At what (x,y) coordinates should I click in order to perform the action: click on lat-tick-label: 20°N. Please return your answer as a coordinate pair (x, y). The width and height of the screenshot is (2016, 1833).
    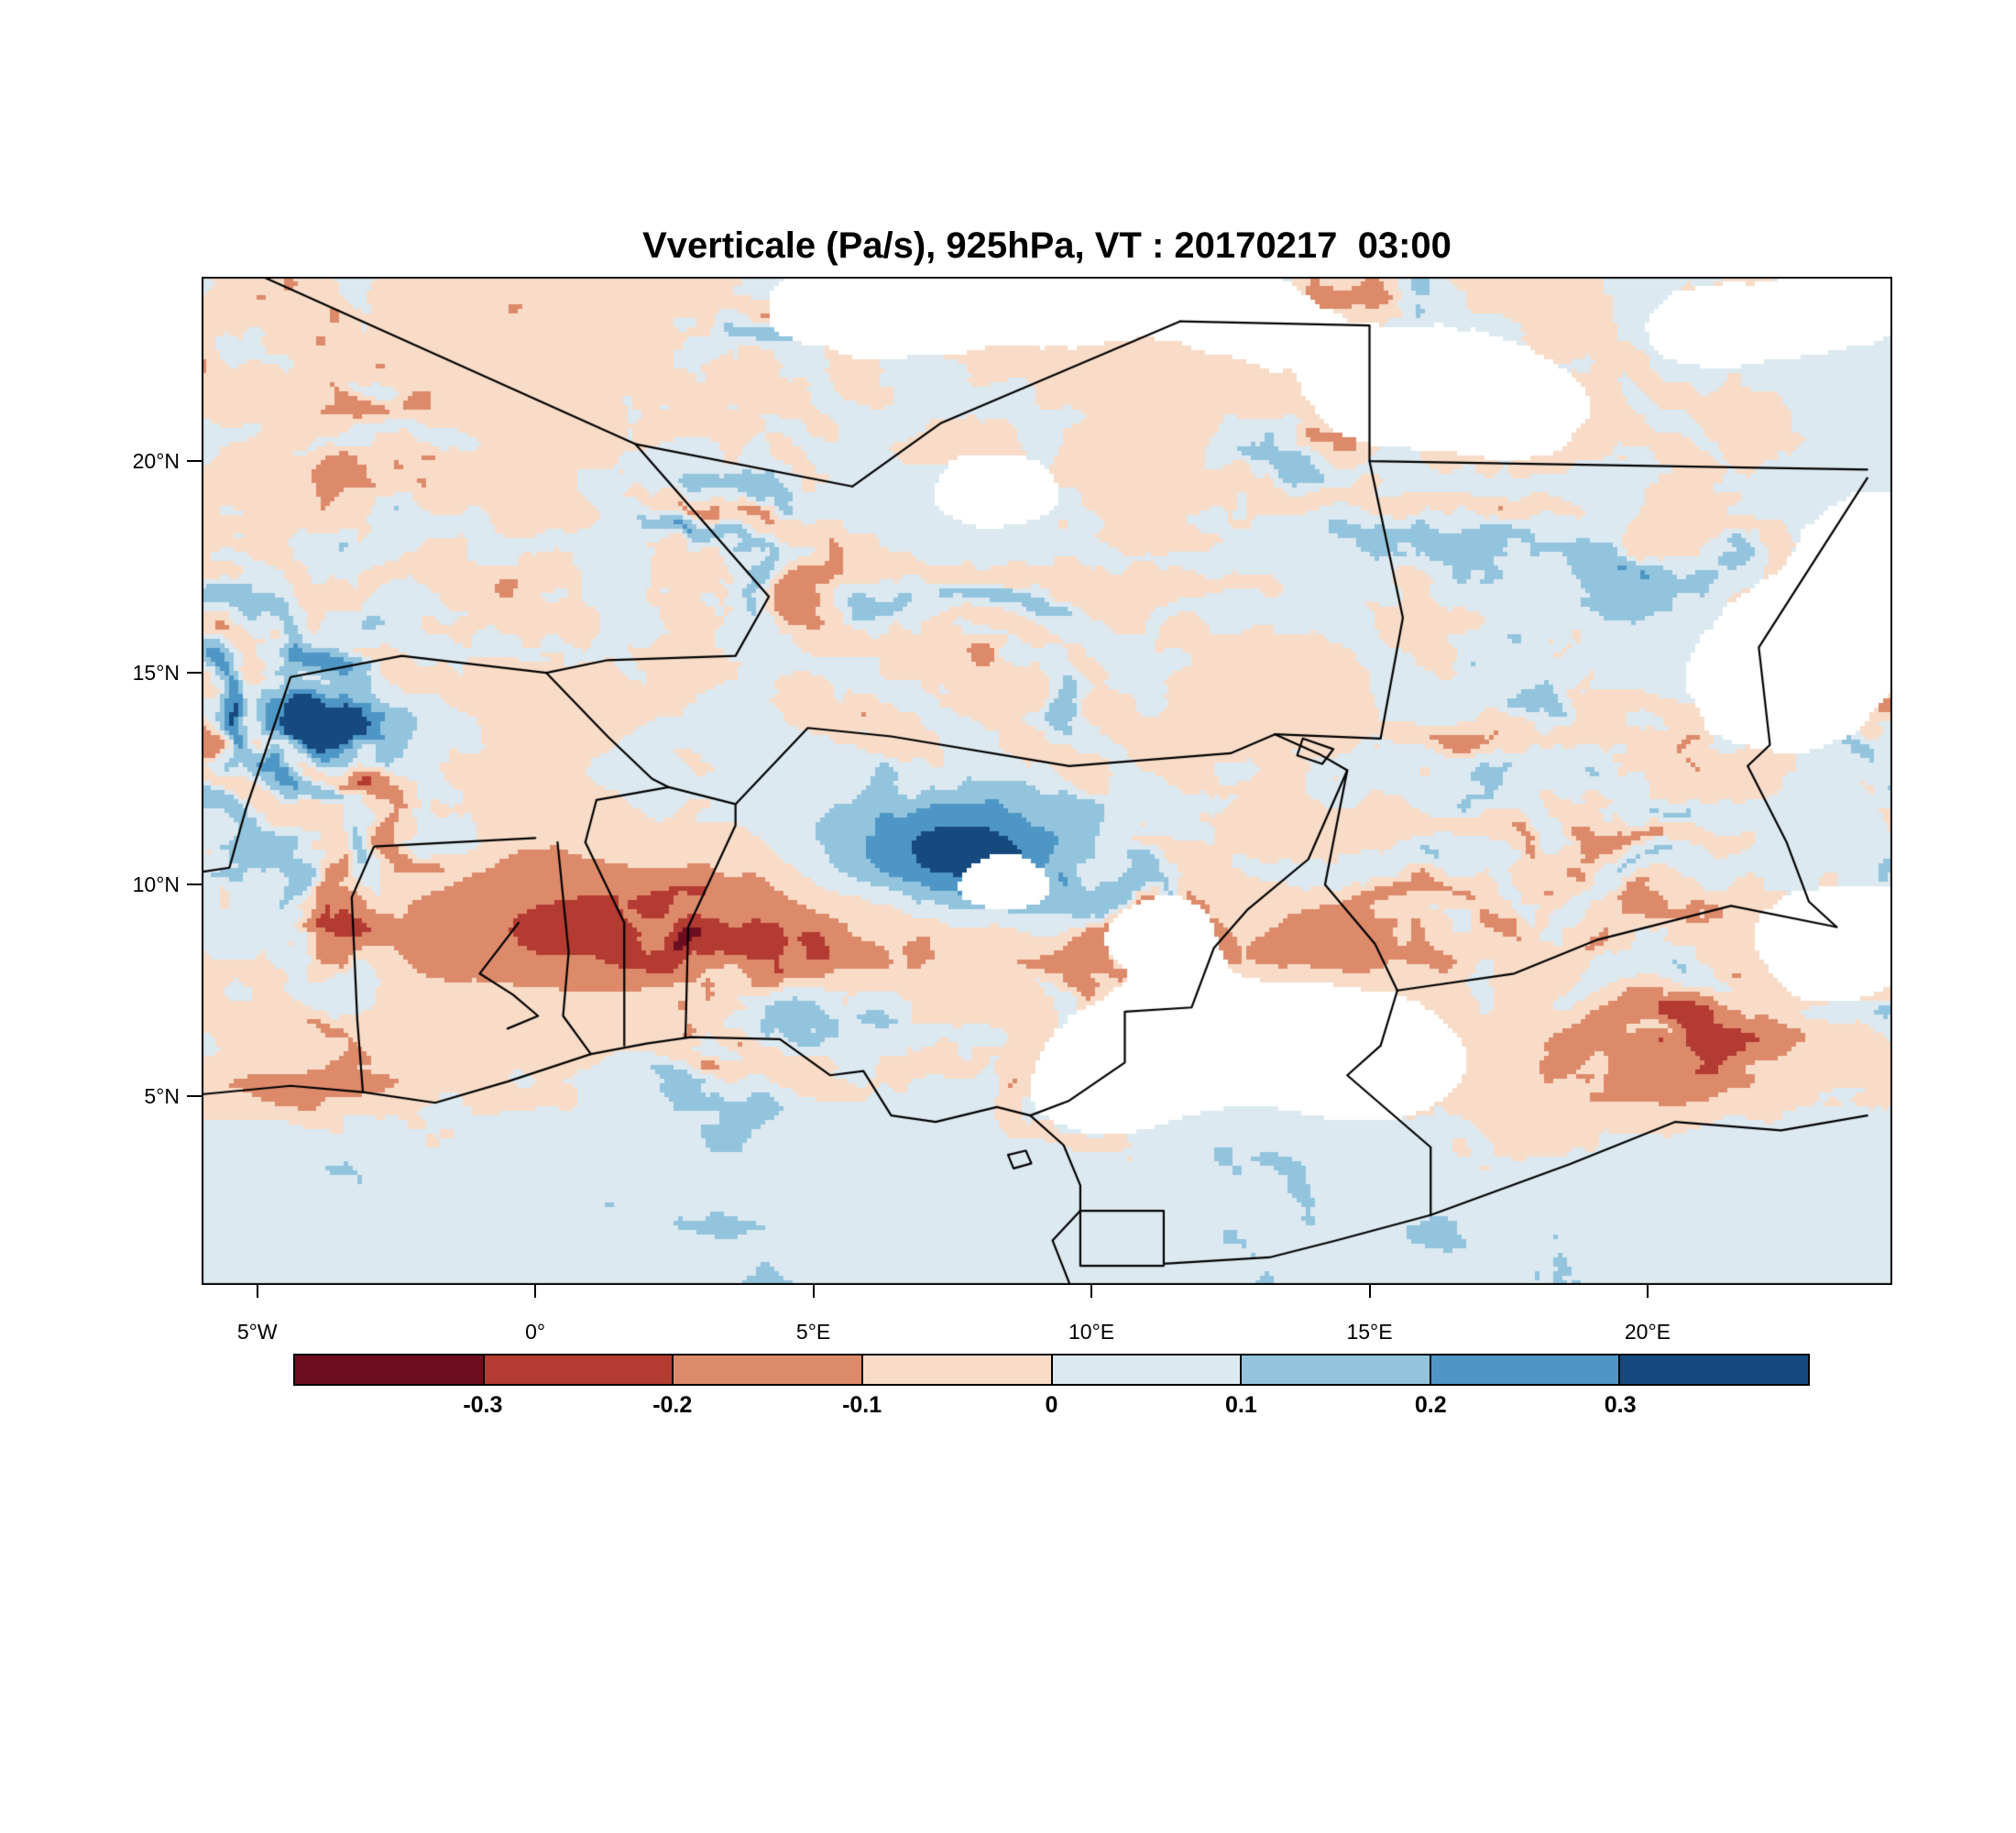
    Looking at the image, I should click on (156, 461).